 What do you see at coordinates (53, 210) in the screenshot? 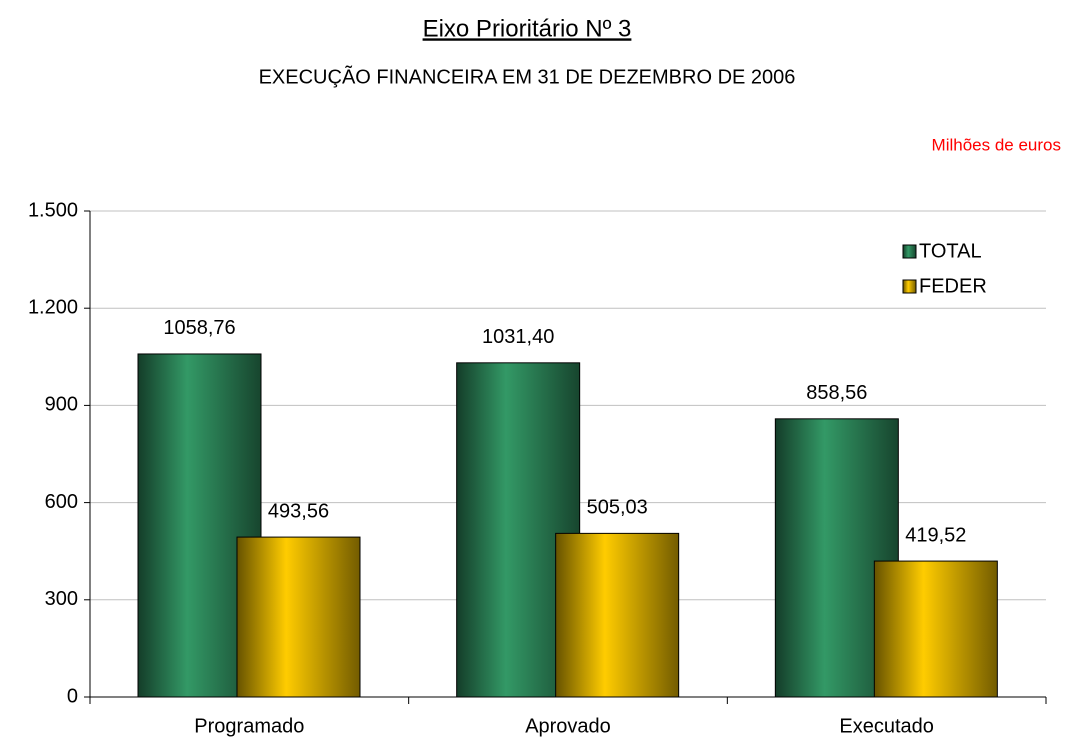
I see `y-tick-label: 1.500` at bounding box center [53, 210].